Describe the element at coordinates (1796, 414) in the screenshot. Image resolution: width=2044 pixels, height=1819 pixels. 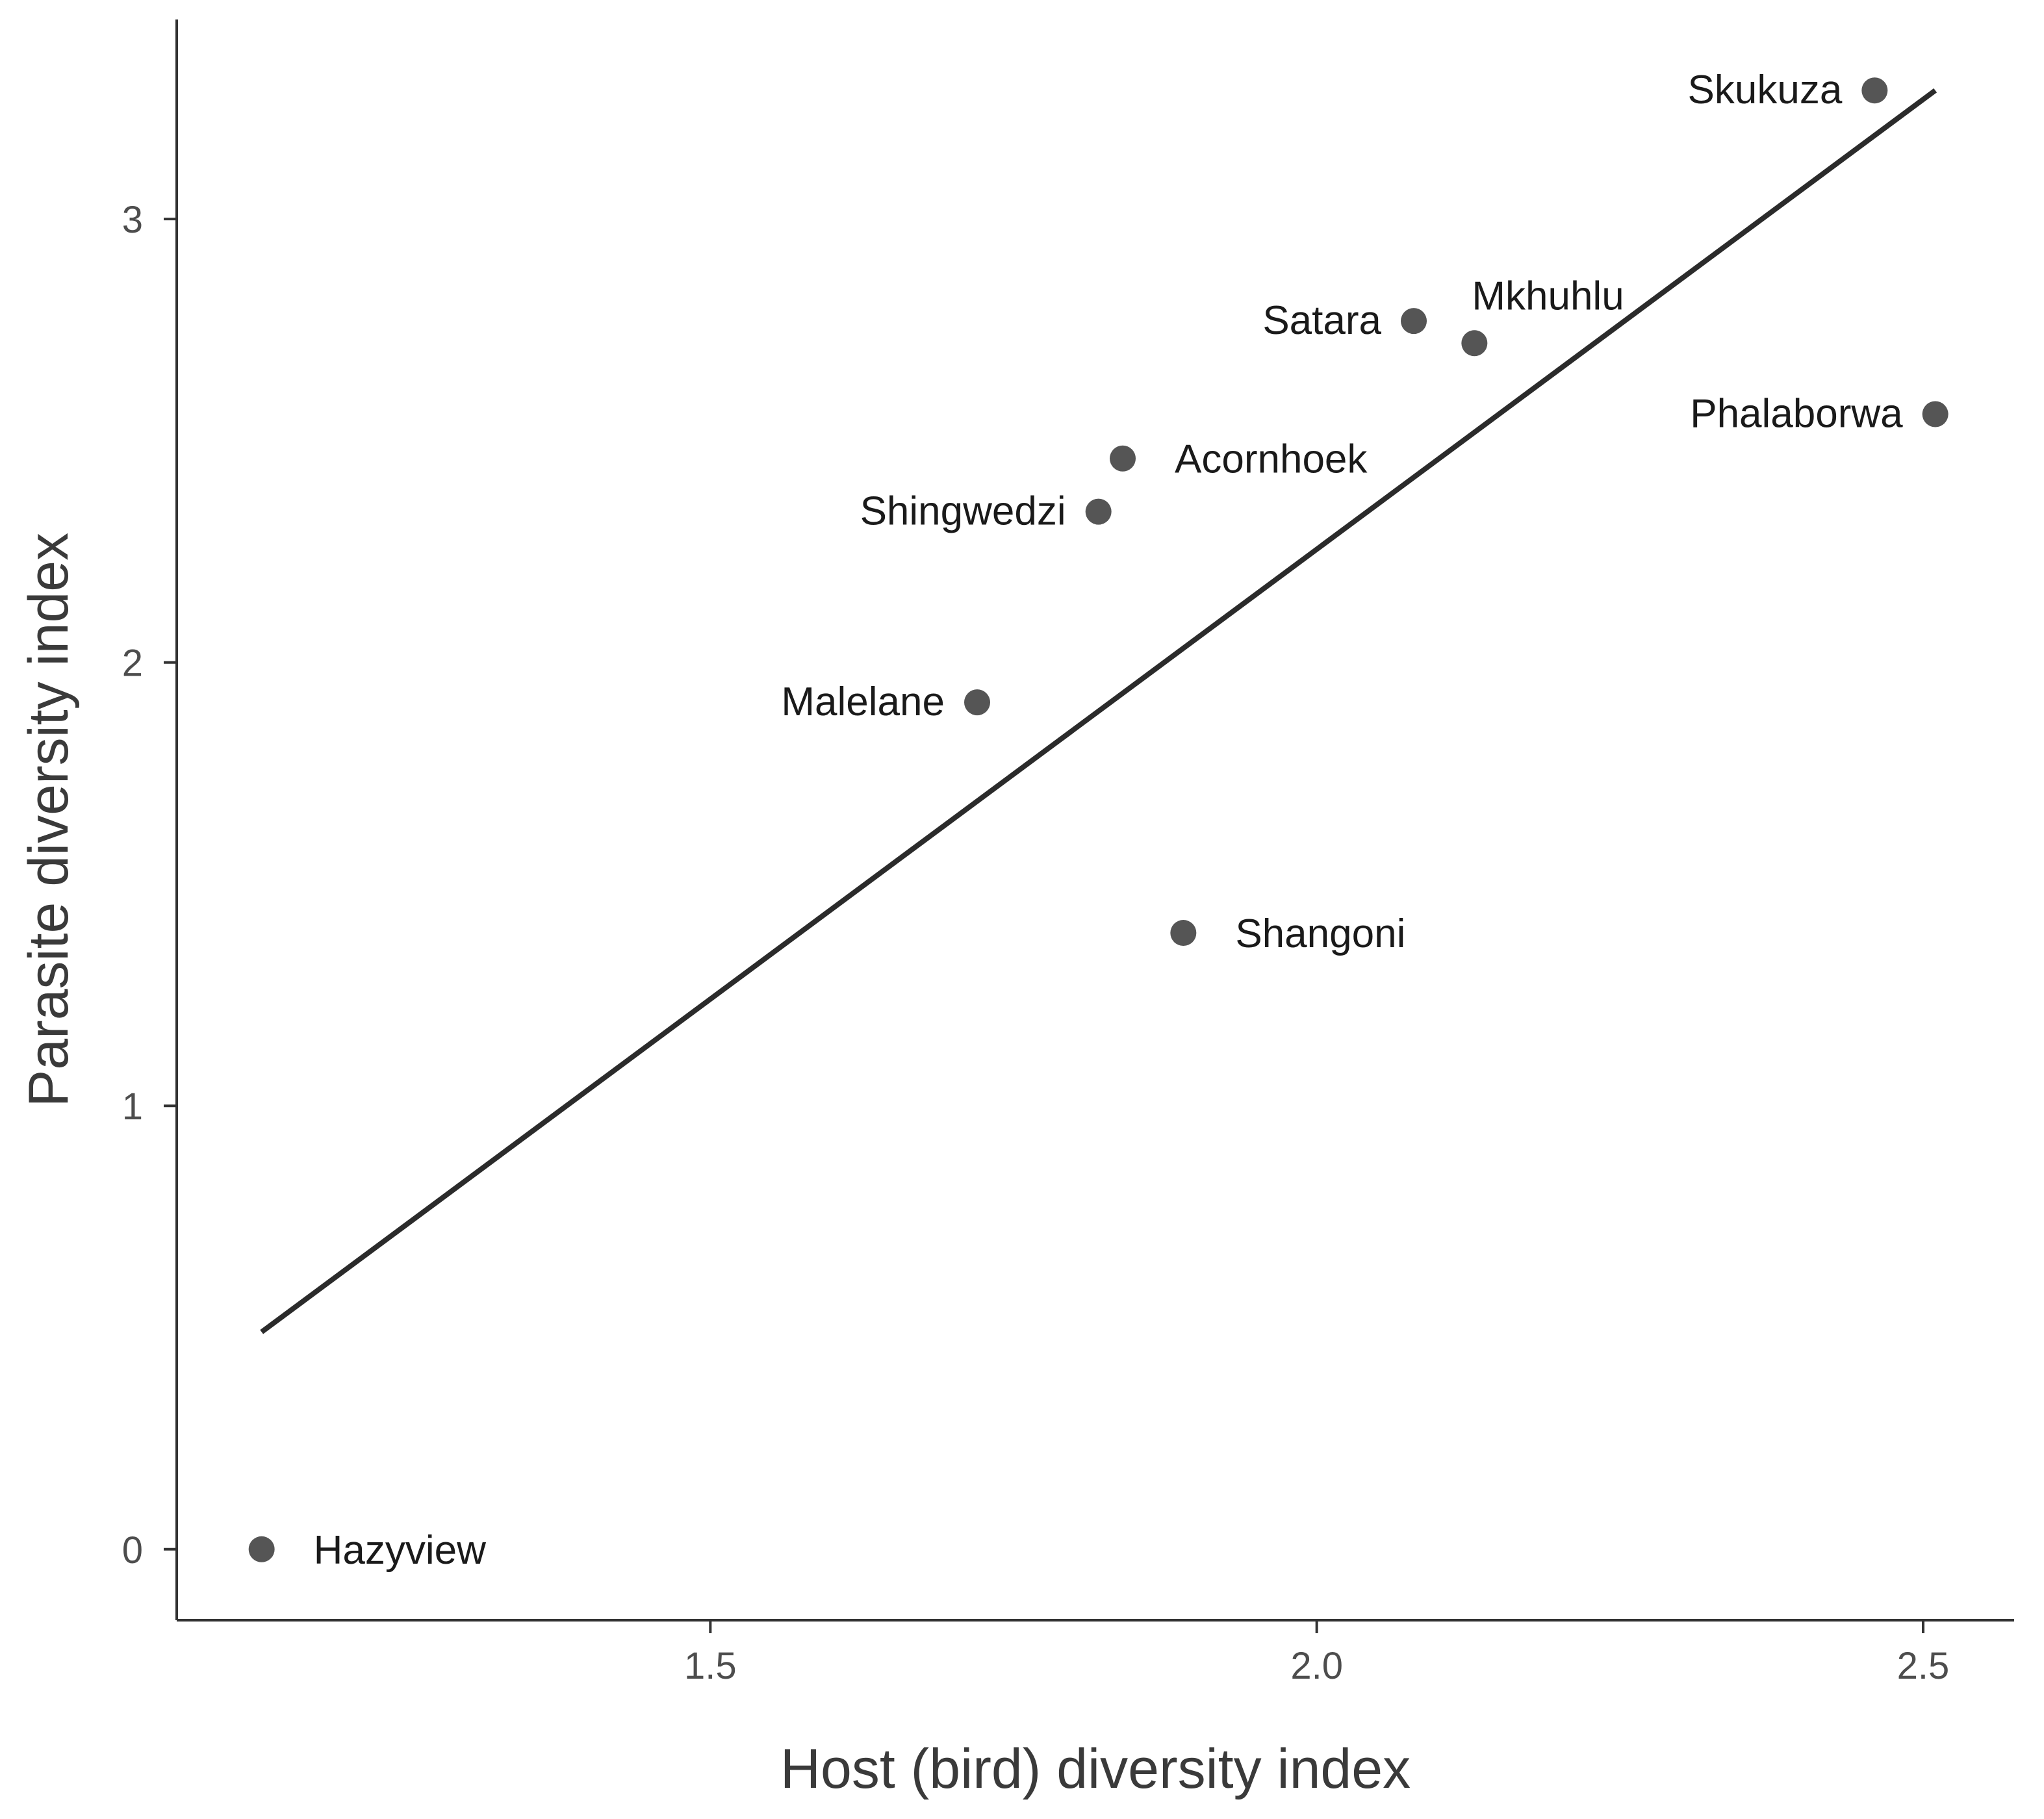
I see `point-label: Phalaborwa` at that location.